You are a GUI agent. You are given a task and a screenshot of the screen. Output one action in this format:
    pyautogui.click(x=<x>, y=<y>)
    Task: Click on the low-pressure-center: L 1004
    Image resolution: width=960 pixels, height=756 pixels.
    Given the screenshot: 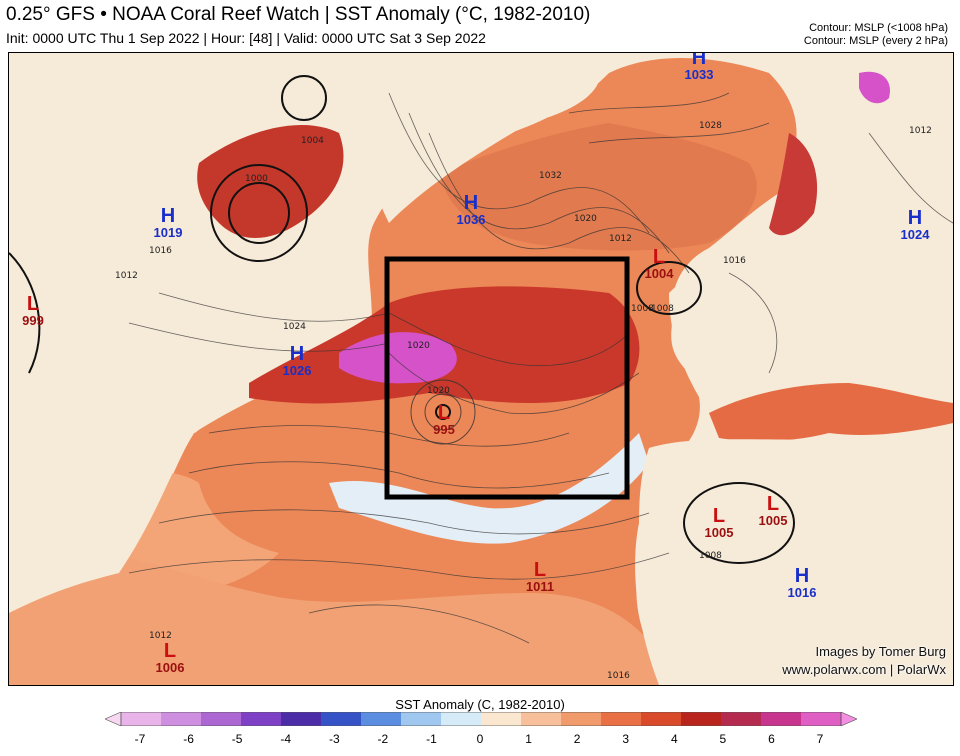 What is the action you would take?
    pyautogui.click(x=659, y=264)
    